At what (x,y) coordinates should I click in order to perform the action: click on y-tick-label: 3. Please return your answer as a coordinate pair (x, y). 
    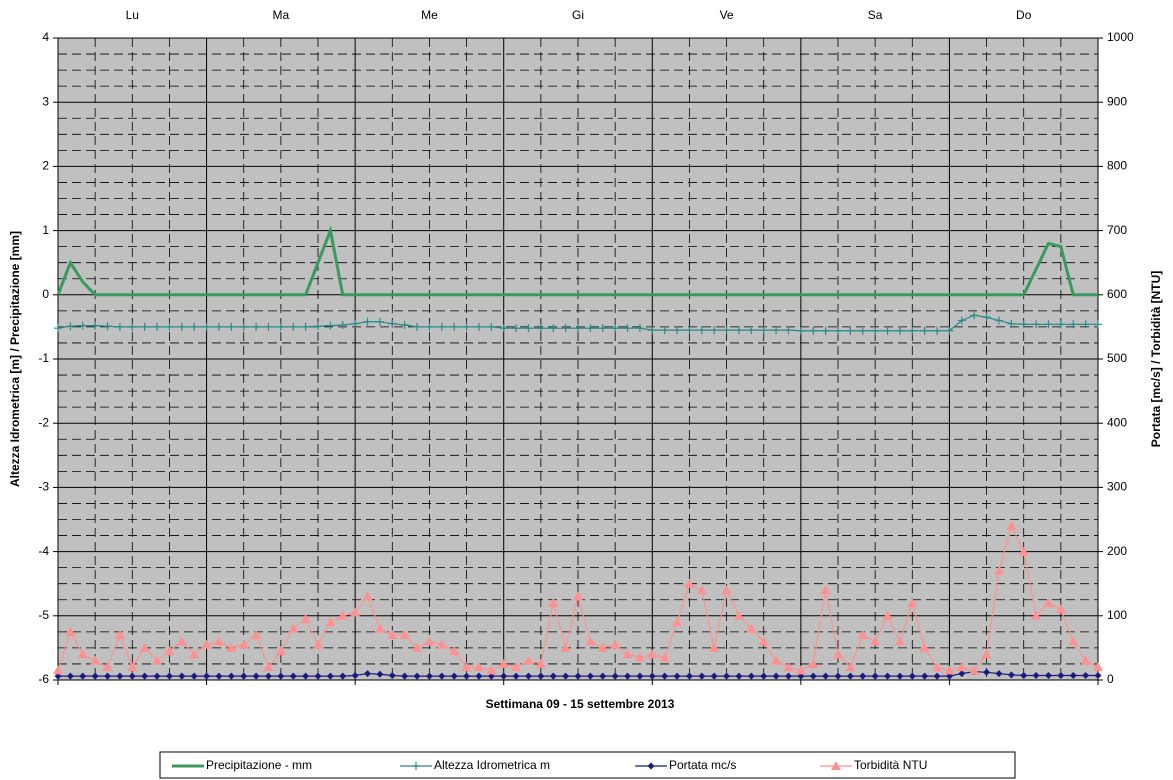
    Looking at the image, I should click on (45, 101).